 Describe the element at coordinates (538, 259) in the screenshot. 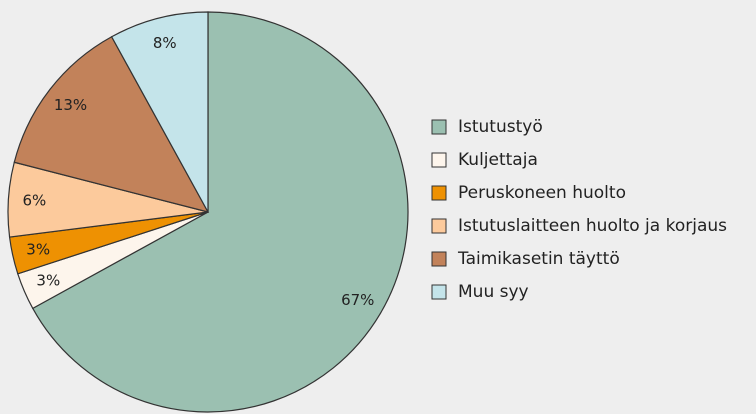

I see `legend-label: Taimikasetin täyttö` at that location.